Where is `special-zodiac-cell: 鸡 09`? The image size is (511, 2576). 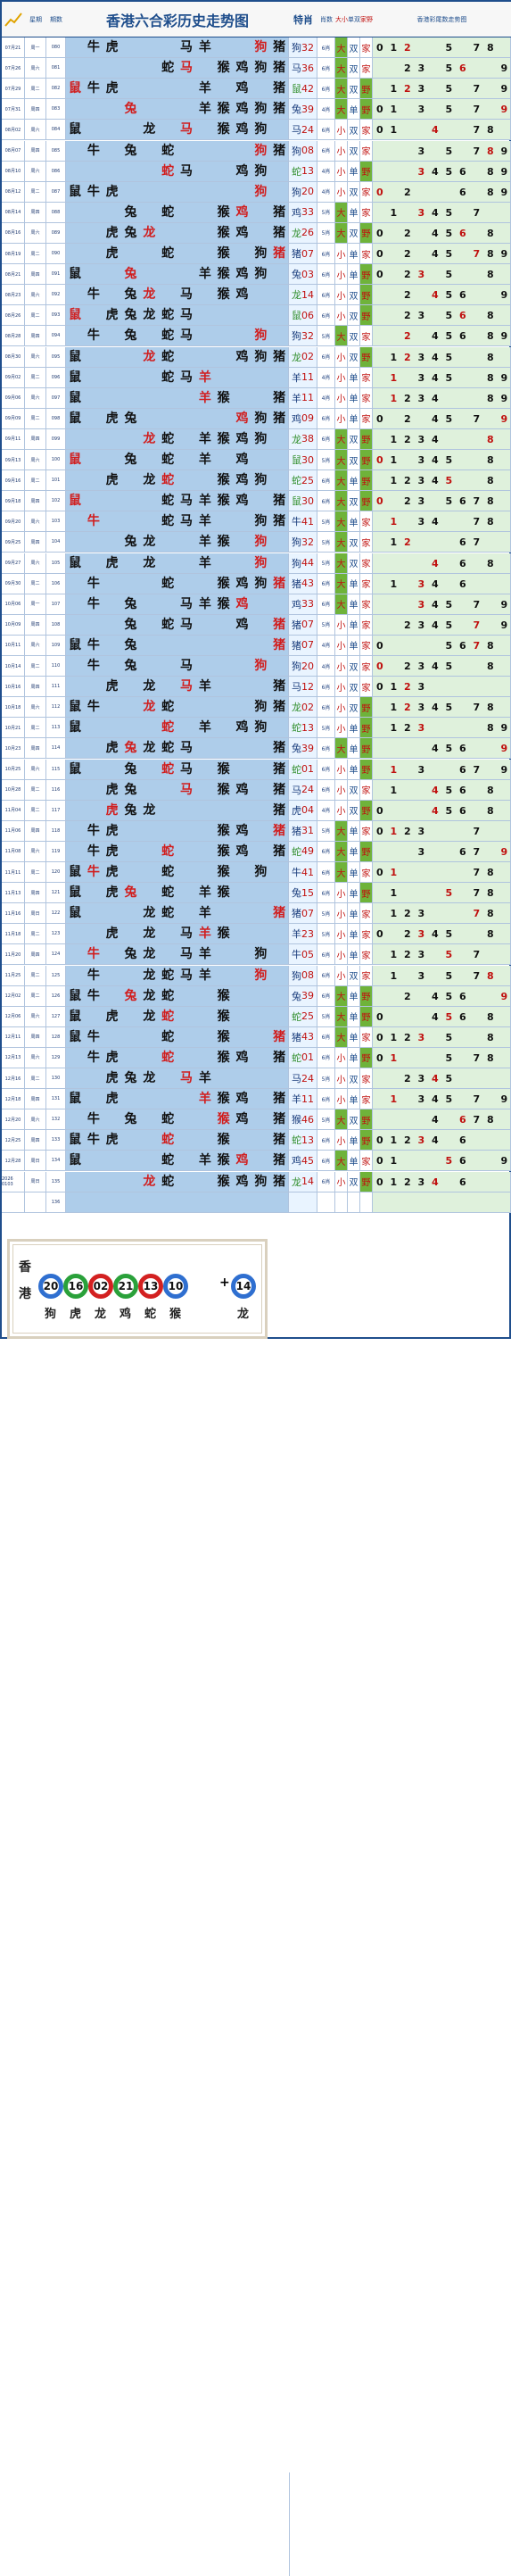 special-zodiac-cell: 鸡 09 is located at coordinates (303, 419).